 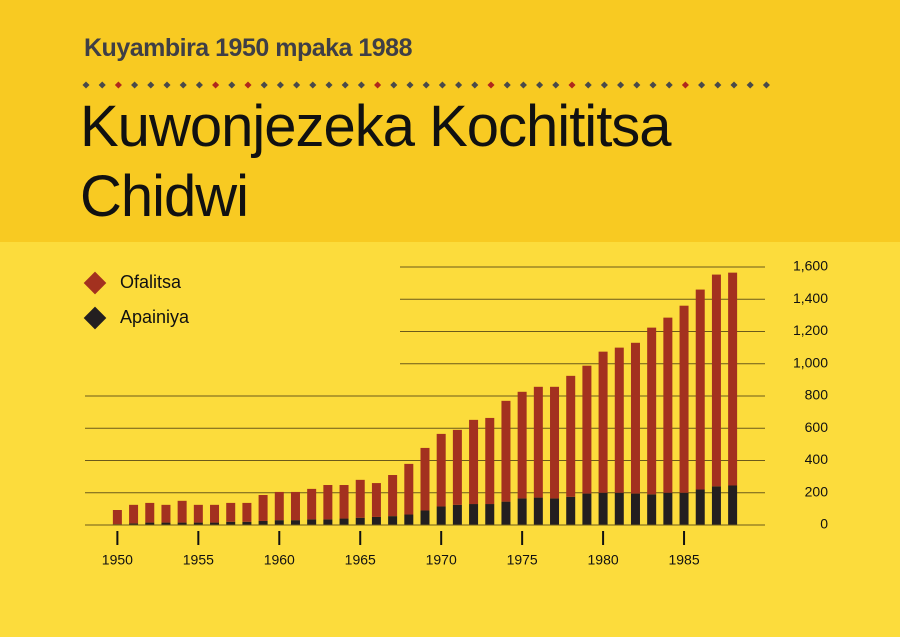 I want to click on x-tick-label: 1950, so click(x=117, y=560).